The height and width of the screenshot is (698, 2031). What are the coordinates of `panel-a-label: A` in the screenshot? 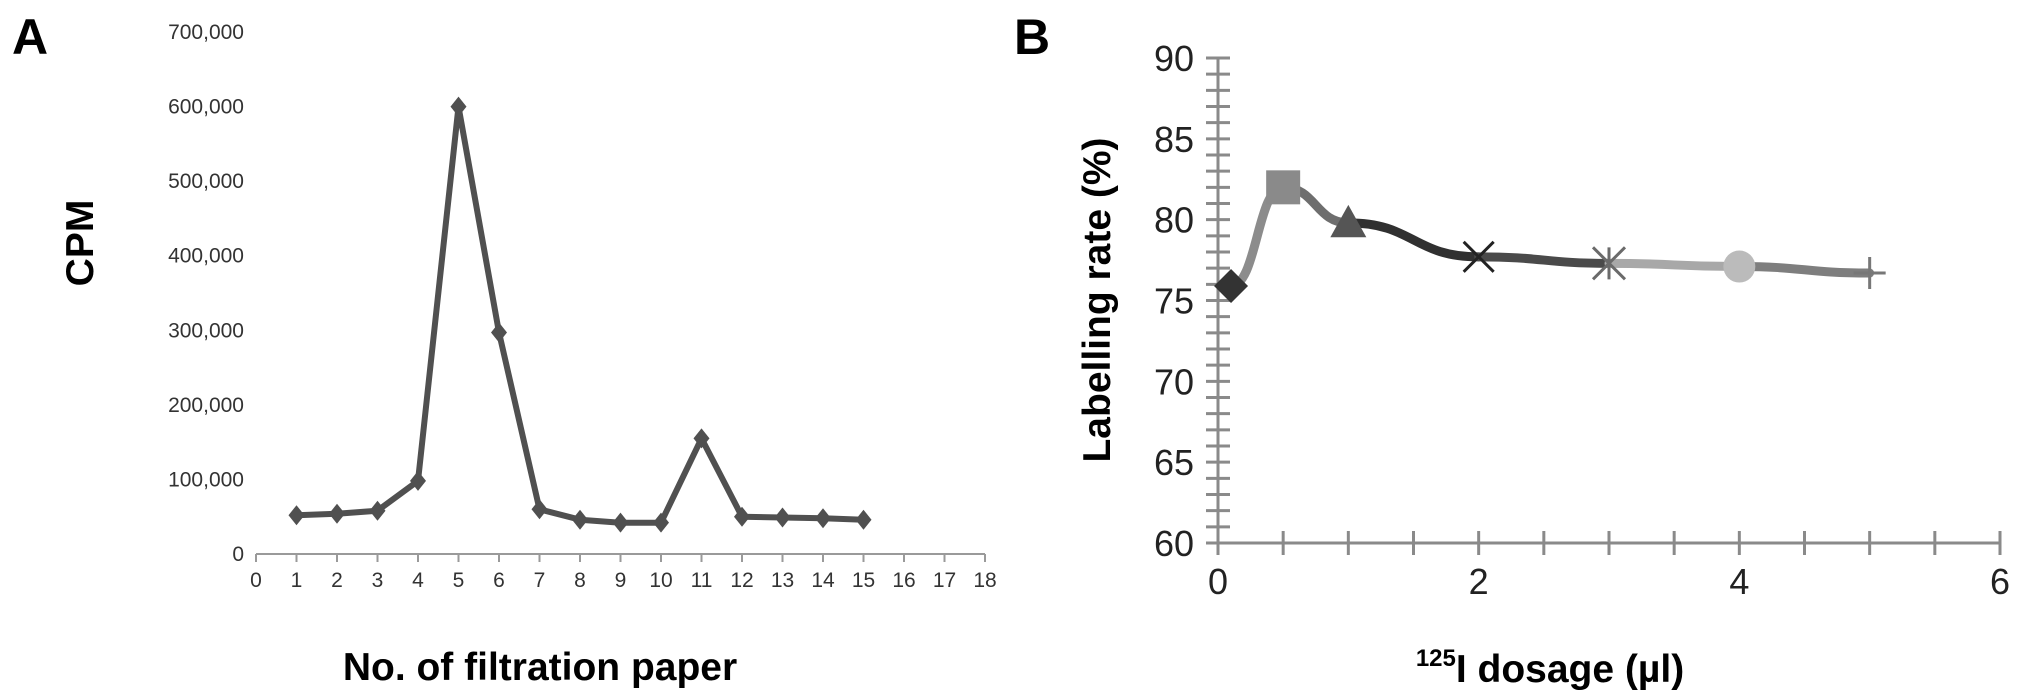 It's located at (30, 37).